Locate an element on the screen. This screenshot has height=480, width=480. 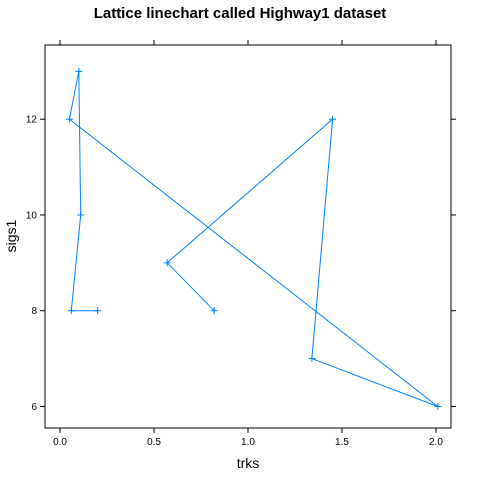
x-tick-label: 2.0 is located at coordinates (436, 442).